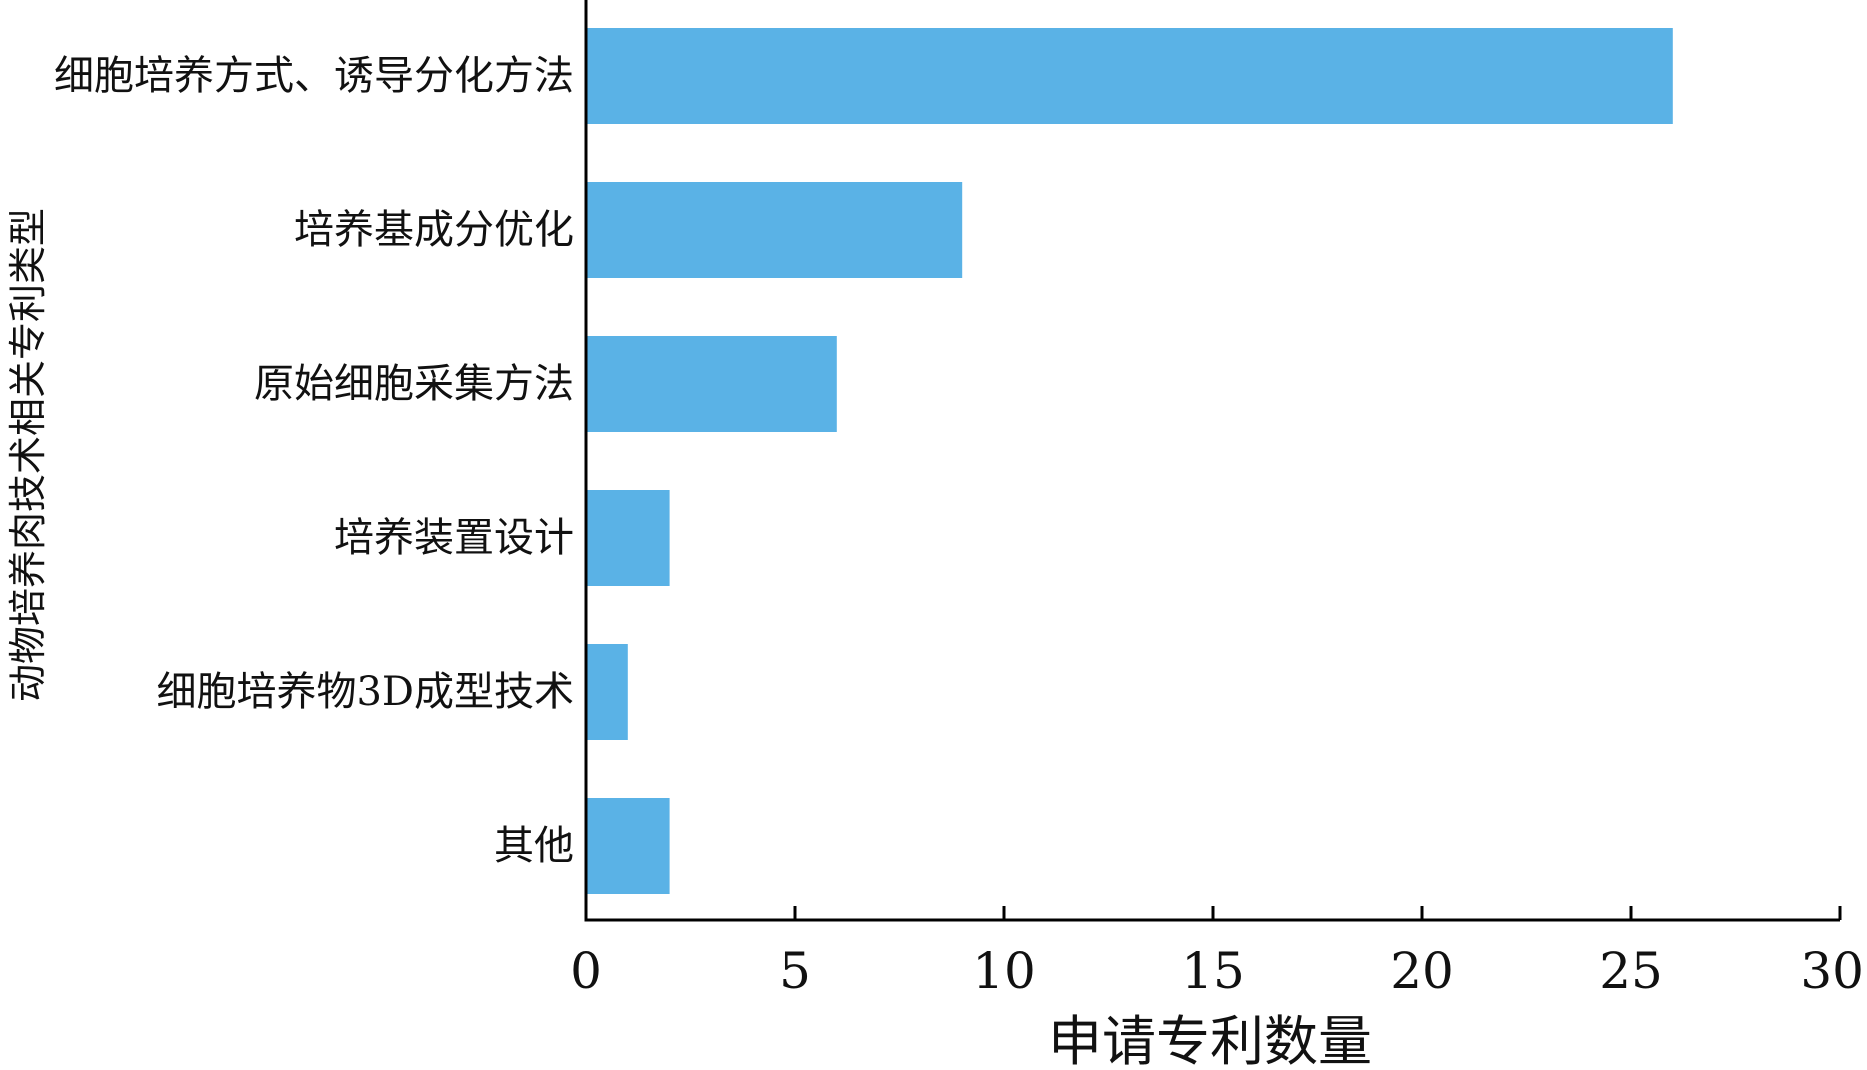 Image resolution: width=1867 pixels, height=1070 pixels. What do you see at coordinates (1004, 971) in the screenshot?
I see `x-tick-label-2: 10` at bounding box center [1004, 971].